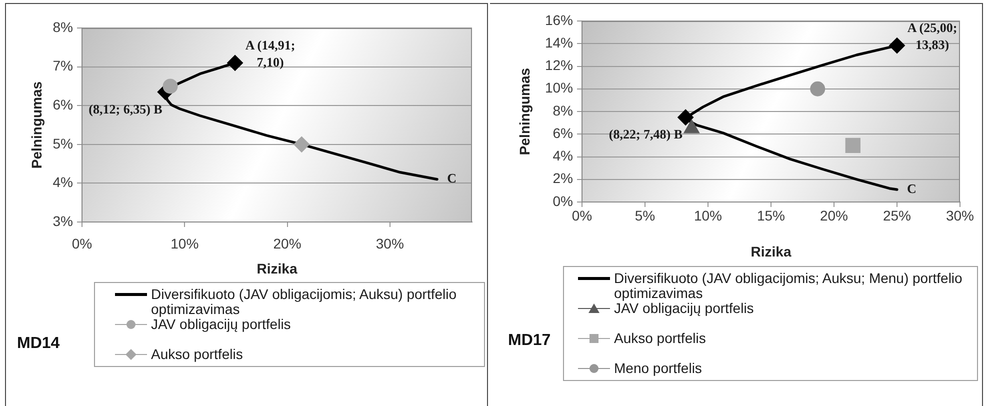  What do you see at coordinates (558, 20) in the screenshot?
I see `y-tick-label: 16%` at bounding box center [558, 20].